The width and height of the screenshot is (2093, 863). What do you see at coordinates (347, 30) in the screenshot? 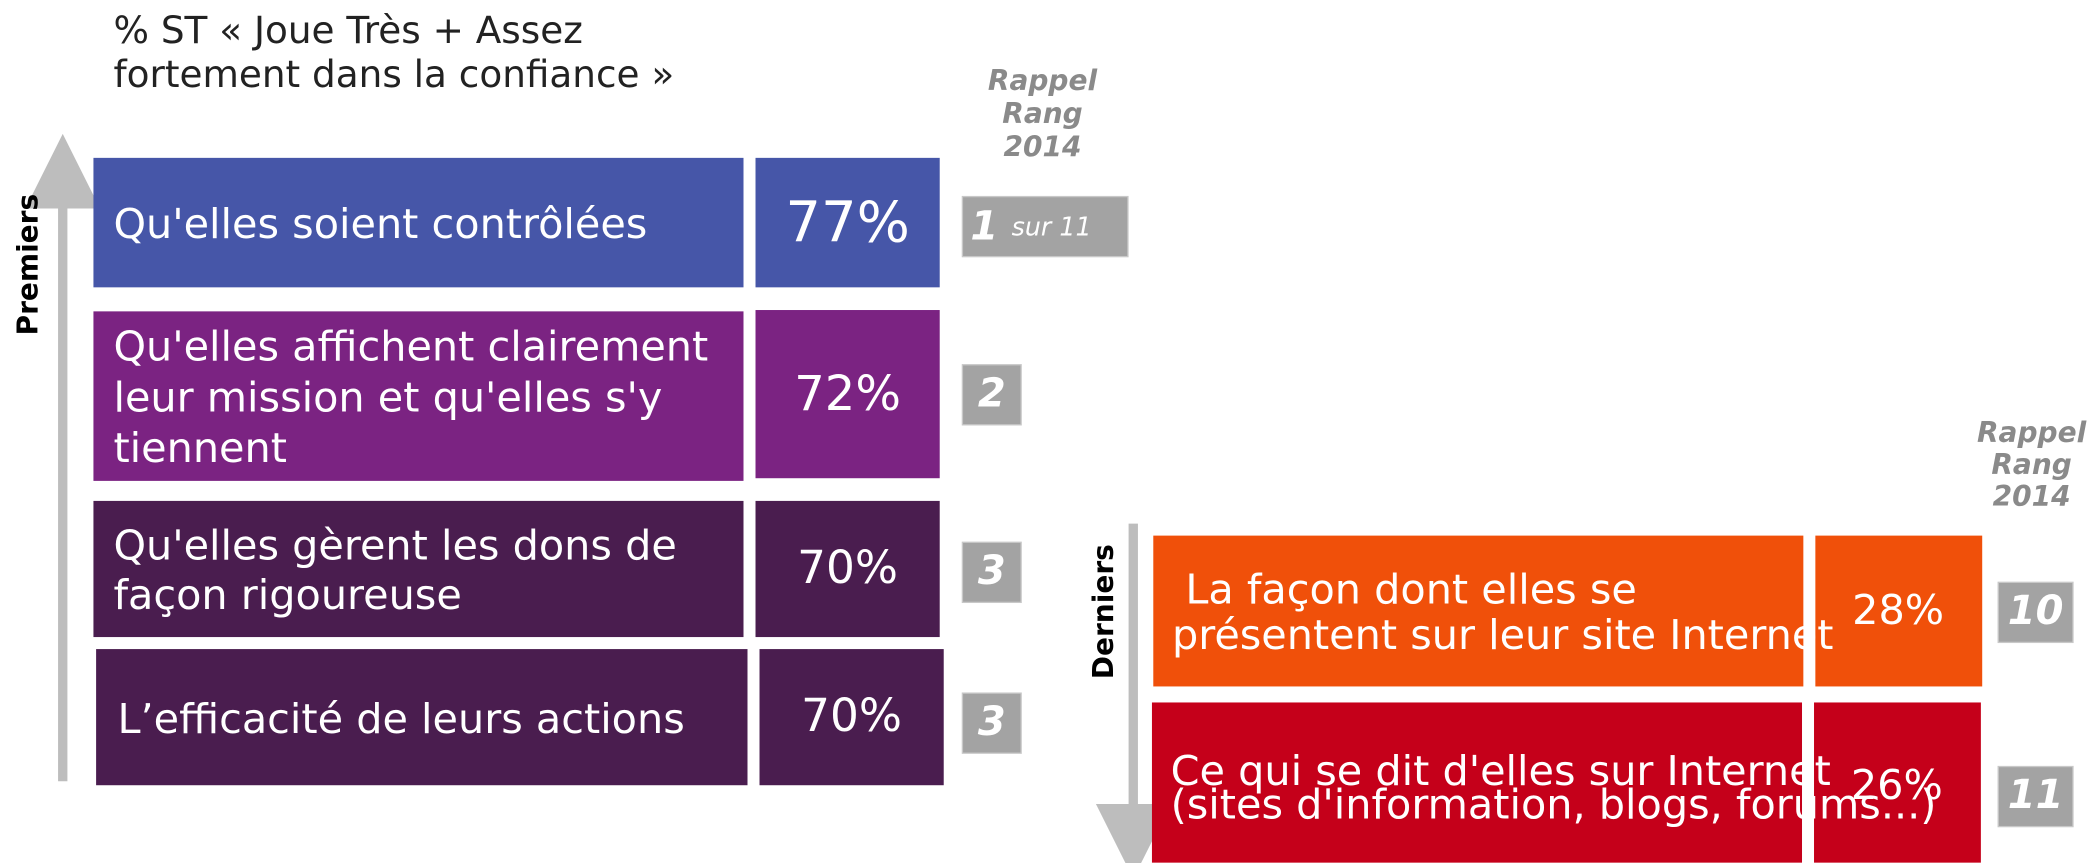
I see `title-line: % ST « Joue Très + Assez` at bounding box center [347, 30].